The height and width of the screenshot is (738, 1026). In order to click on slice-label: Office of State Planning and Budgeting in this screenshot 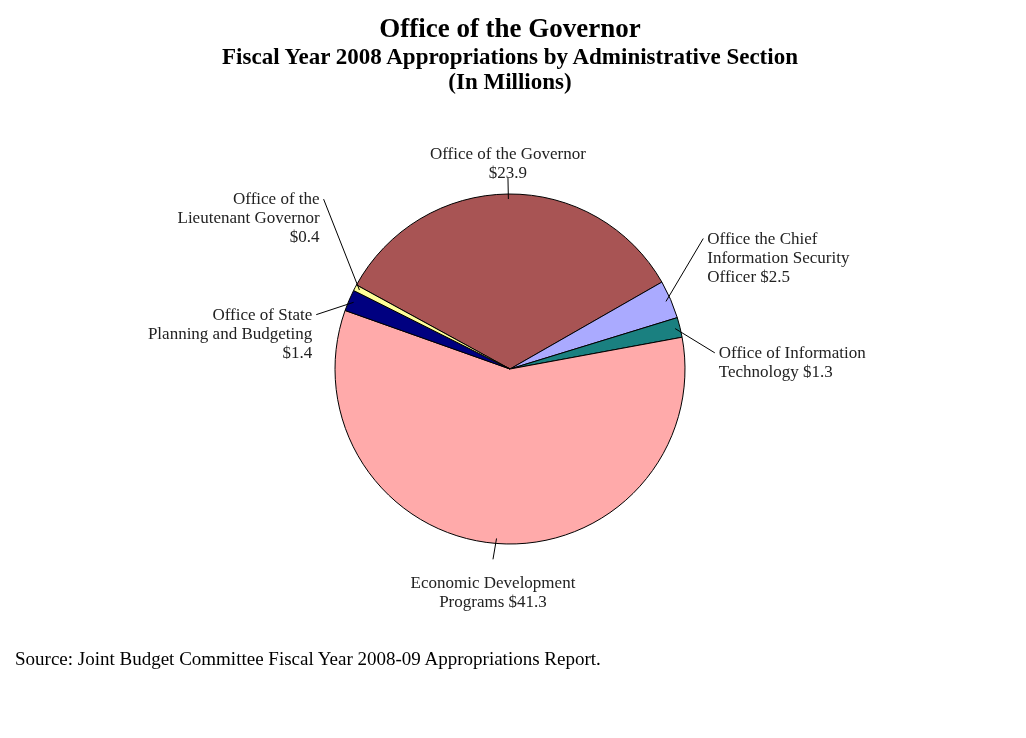, I will do `click(230, 323)`.